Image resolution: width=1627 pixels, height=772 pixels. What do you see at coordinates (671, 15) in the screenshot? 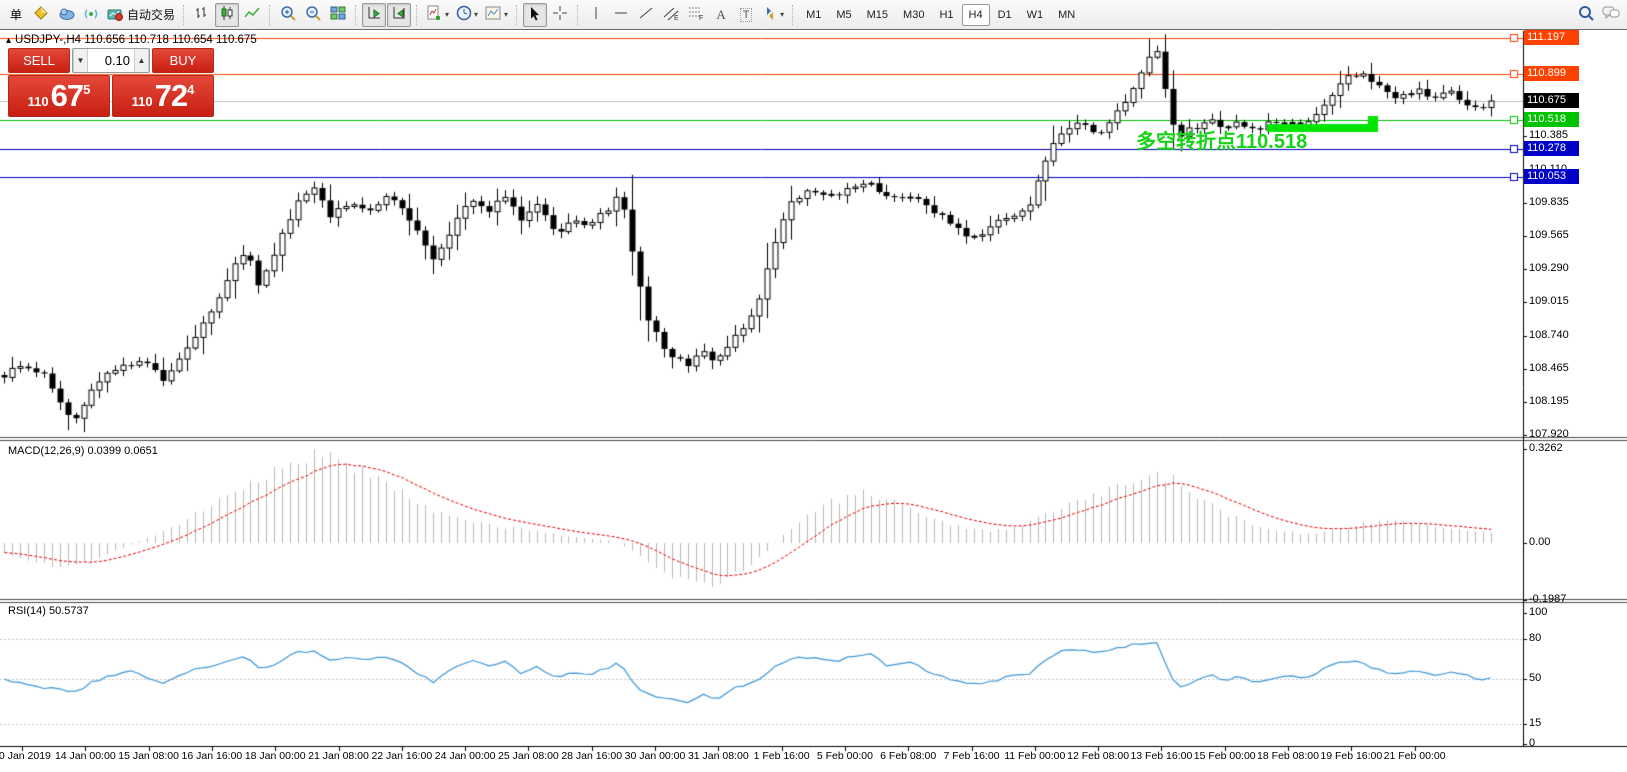
I see `channel-button: E` at bounding box center [671, 15].